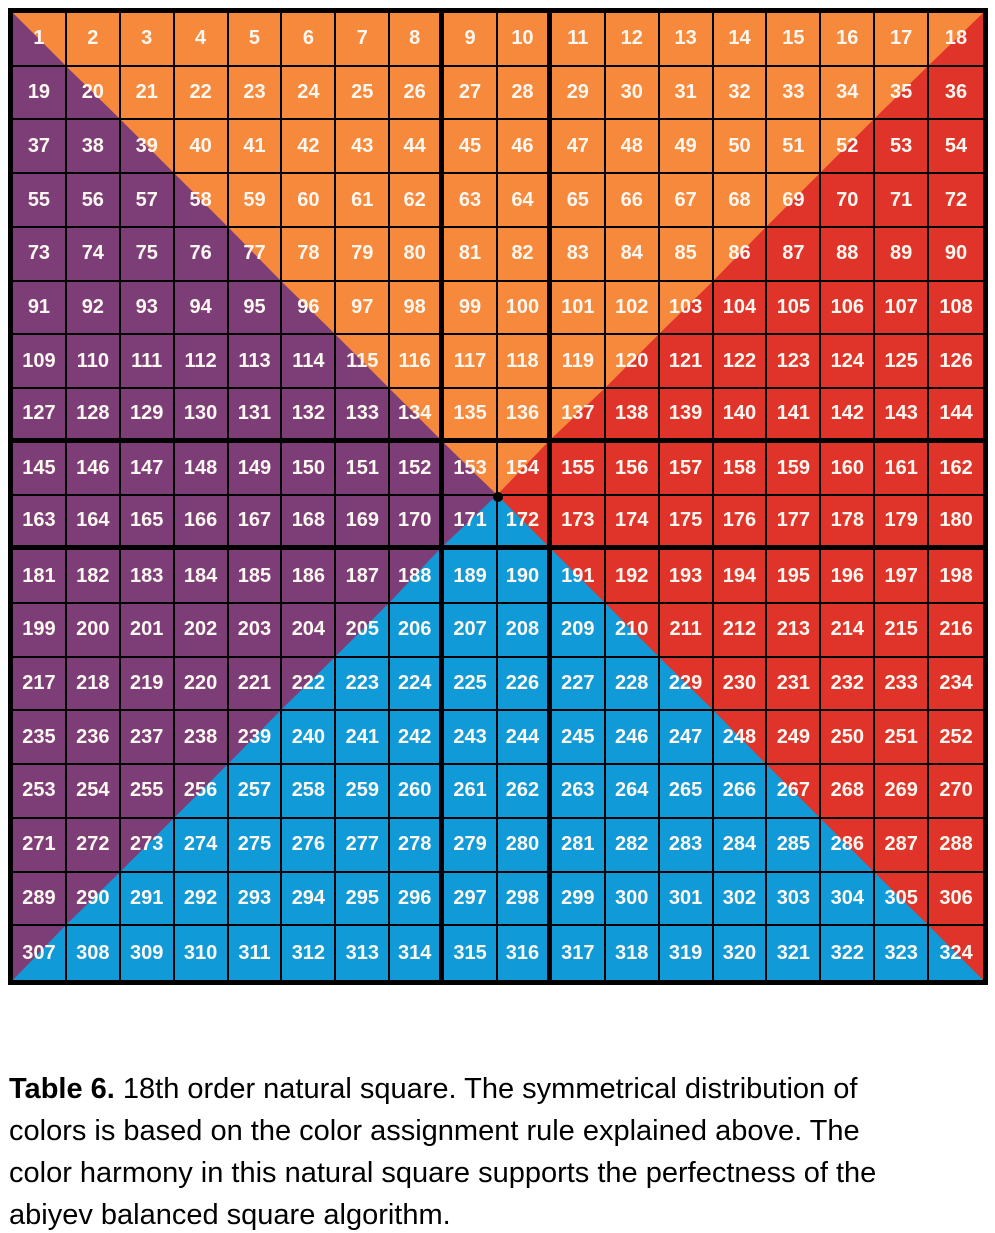 The width and height of the screenshot is (995, 1233). I want to click on cell-number: 11, so click(578, 38).